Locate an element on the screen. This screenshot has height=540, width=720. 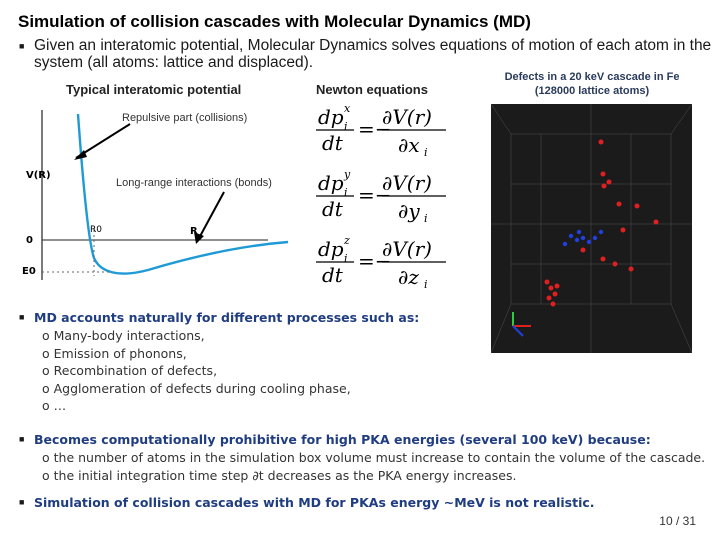
list-item: o Many-body interactions, is located at coordinates (123, 335).